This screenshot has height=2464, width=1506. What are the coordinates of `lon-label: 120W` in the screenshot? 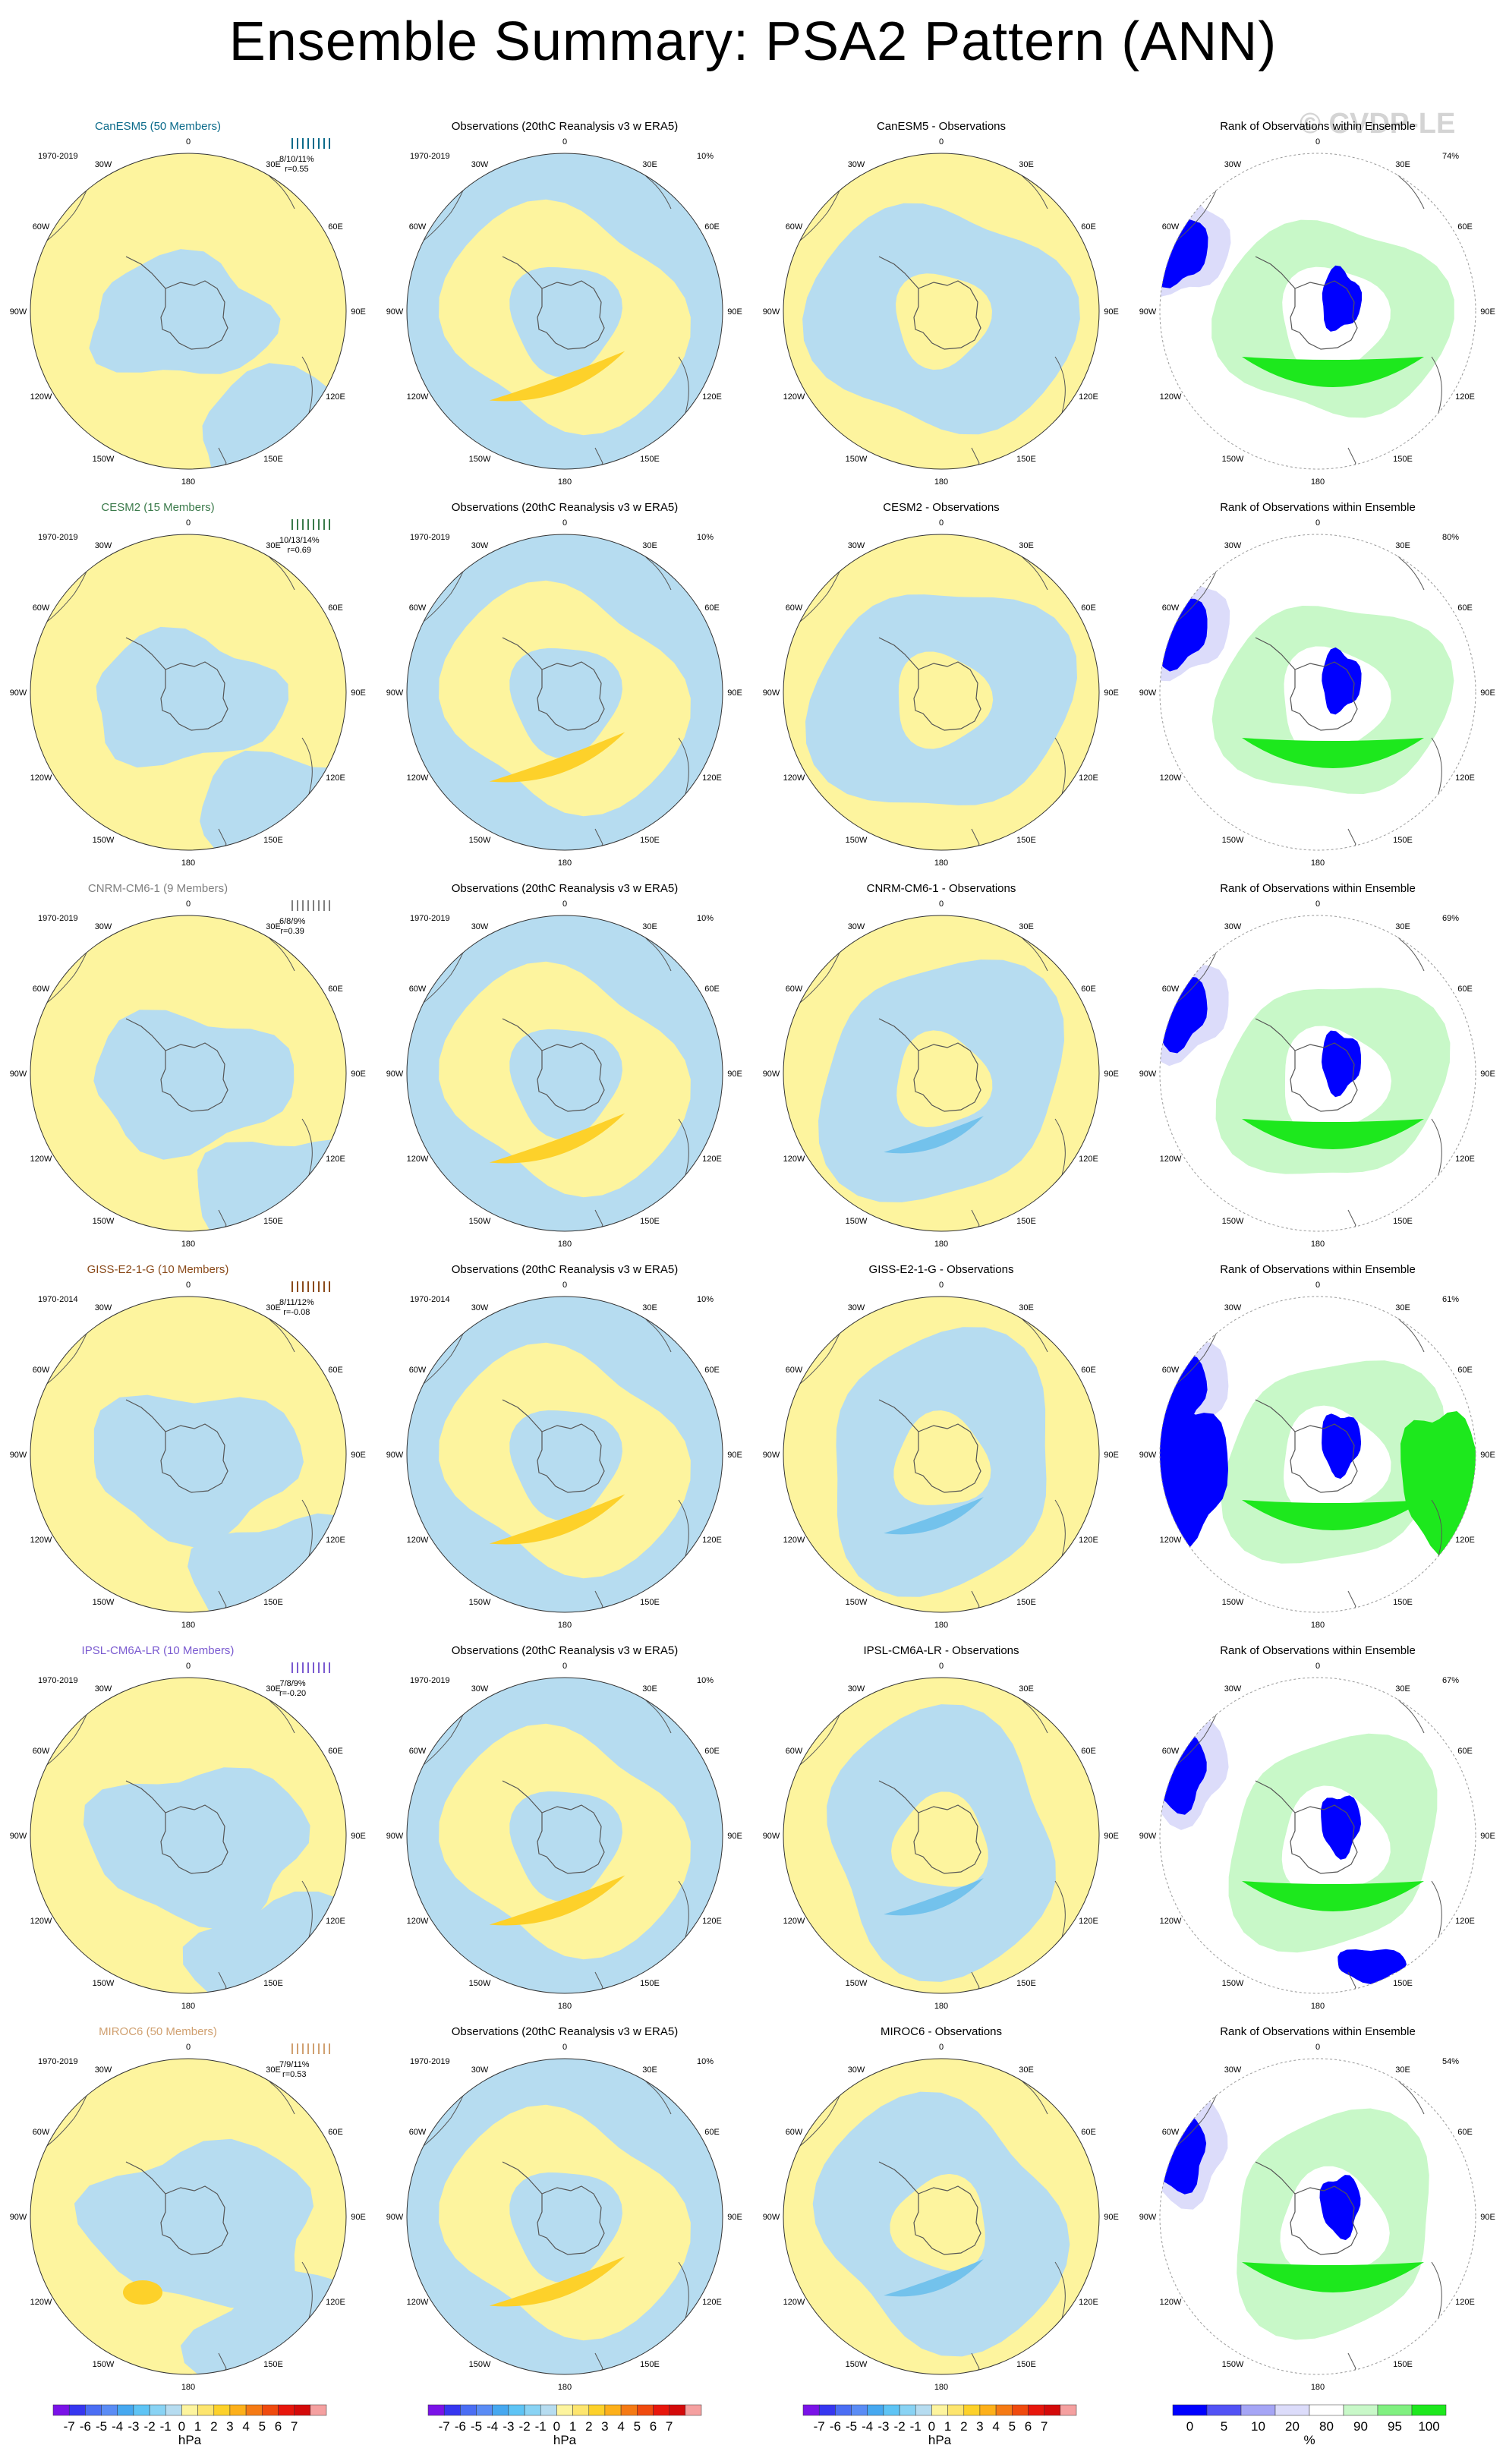 It's located at (794, 1159).